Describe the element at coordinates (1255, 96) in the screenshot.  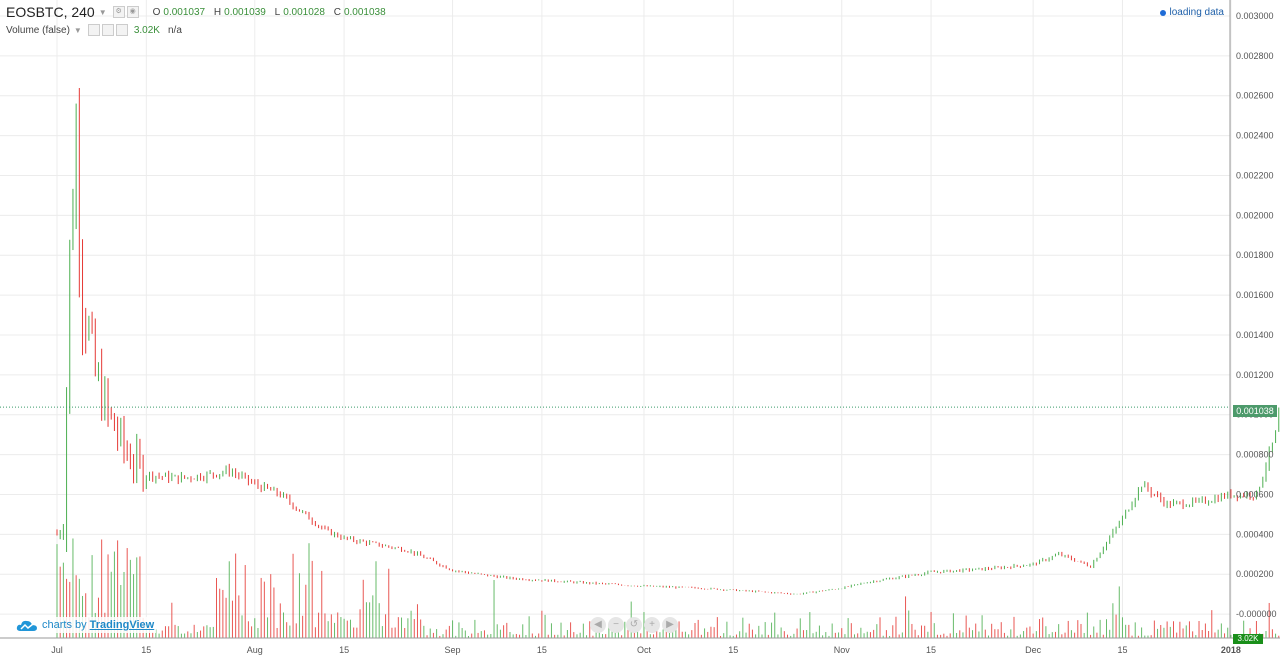
I see `price-axis-label: 0.002600` at that location.